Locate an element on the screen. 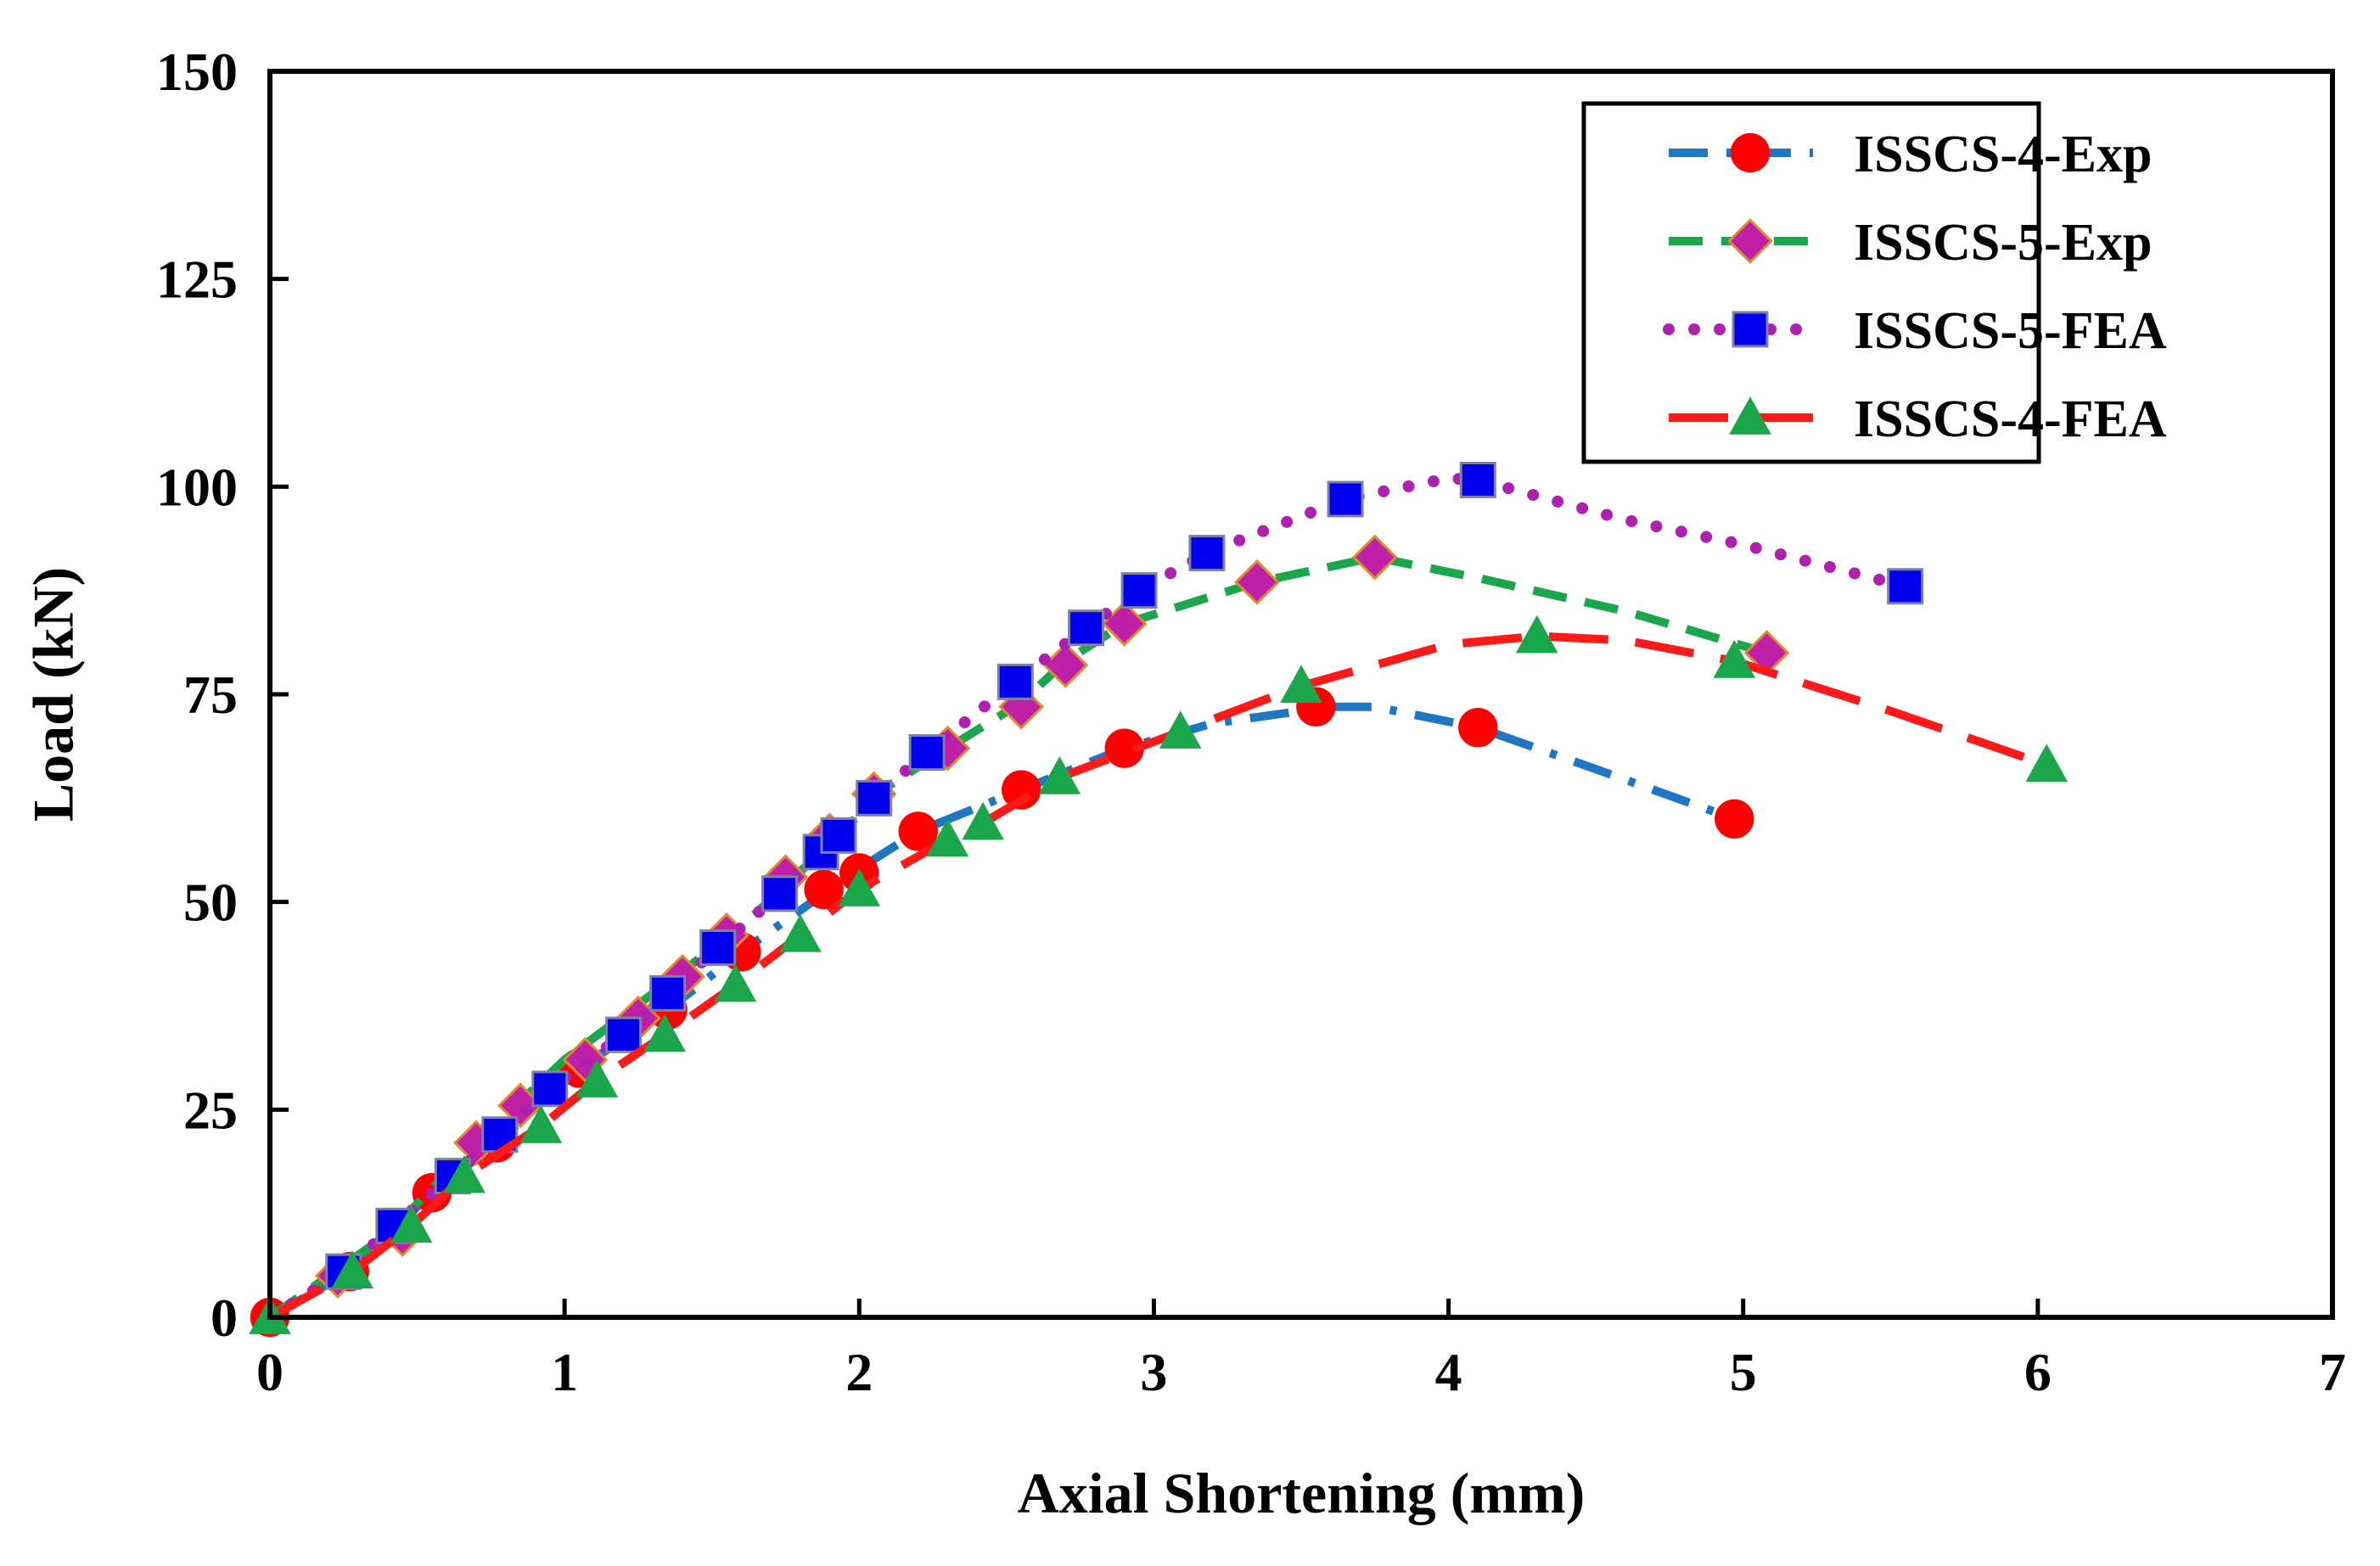 The width and height of the screenshot is (2380, 1566). y-tick-label: 0 is located at coordinates (224, 1318).